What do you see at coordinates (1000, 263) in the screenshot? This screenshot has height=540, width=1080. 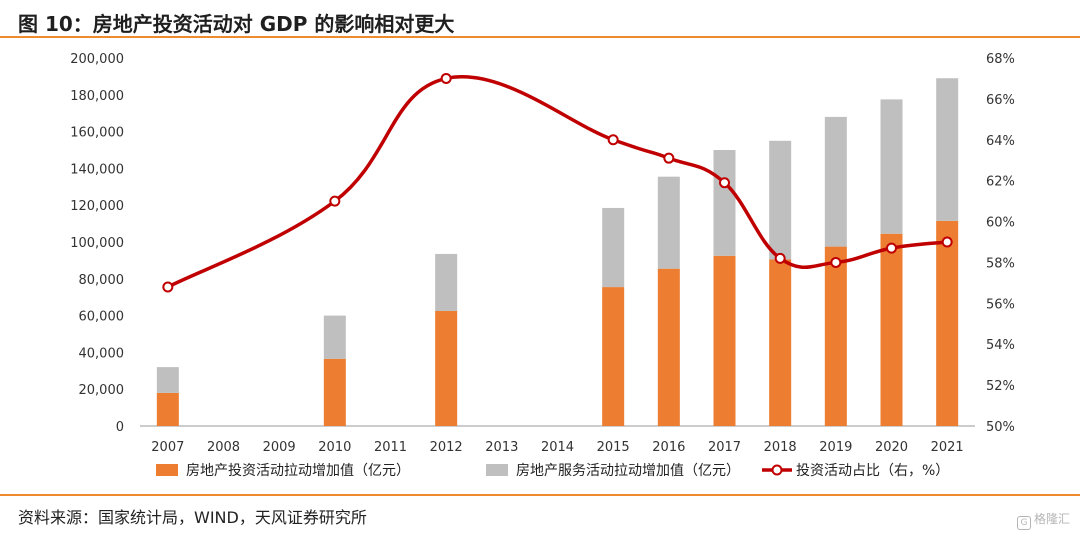 I see `right-axis-tick-label: 58%` at bounding box center [1000, 263].